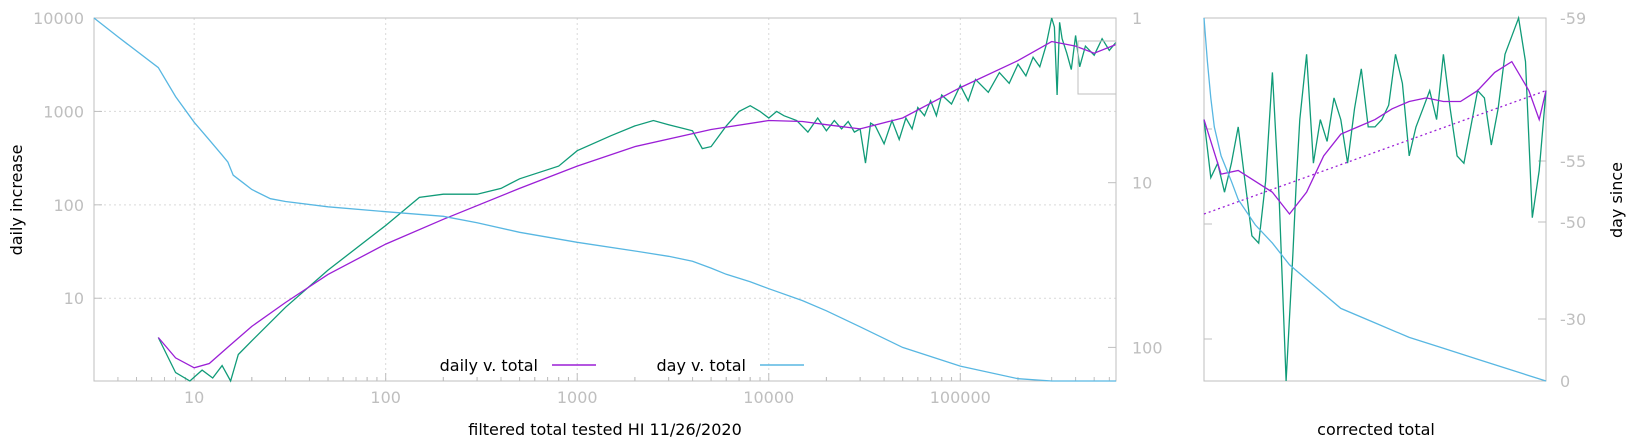 The height and width of the screenshot is (440, 1640). Describe the element at coordinates (1573, 161) in the screenshot. I see `inset-y2-tick-label: -55` at that location.